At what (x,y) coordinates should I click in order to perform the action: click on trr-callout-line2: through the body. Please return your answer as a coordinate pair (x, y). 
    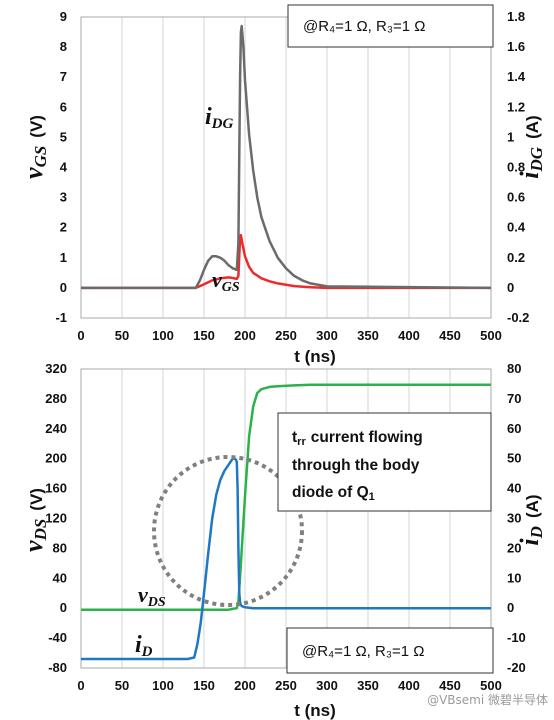
    Looking at the image, I should click on (356, 465).